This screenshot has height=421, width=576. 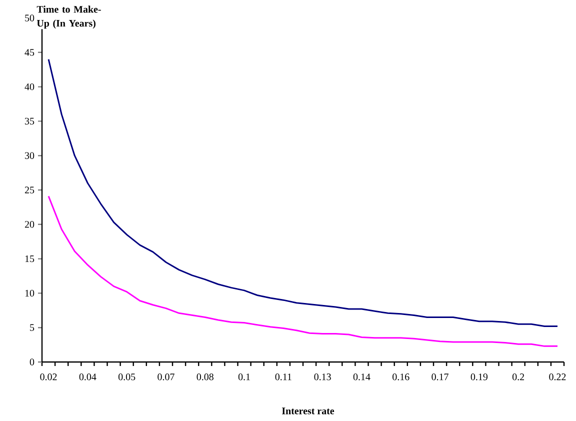 I want to click on x-tick-label: 0.04, so click(x=87, y=377).